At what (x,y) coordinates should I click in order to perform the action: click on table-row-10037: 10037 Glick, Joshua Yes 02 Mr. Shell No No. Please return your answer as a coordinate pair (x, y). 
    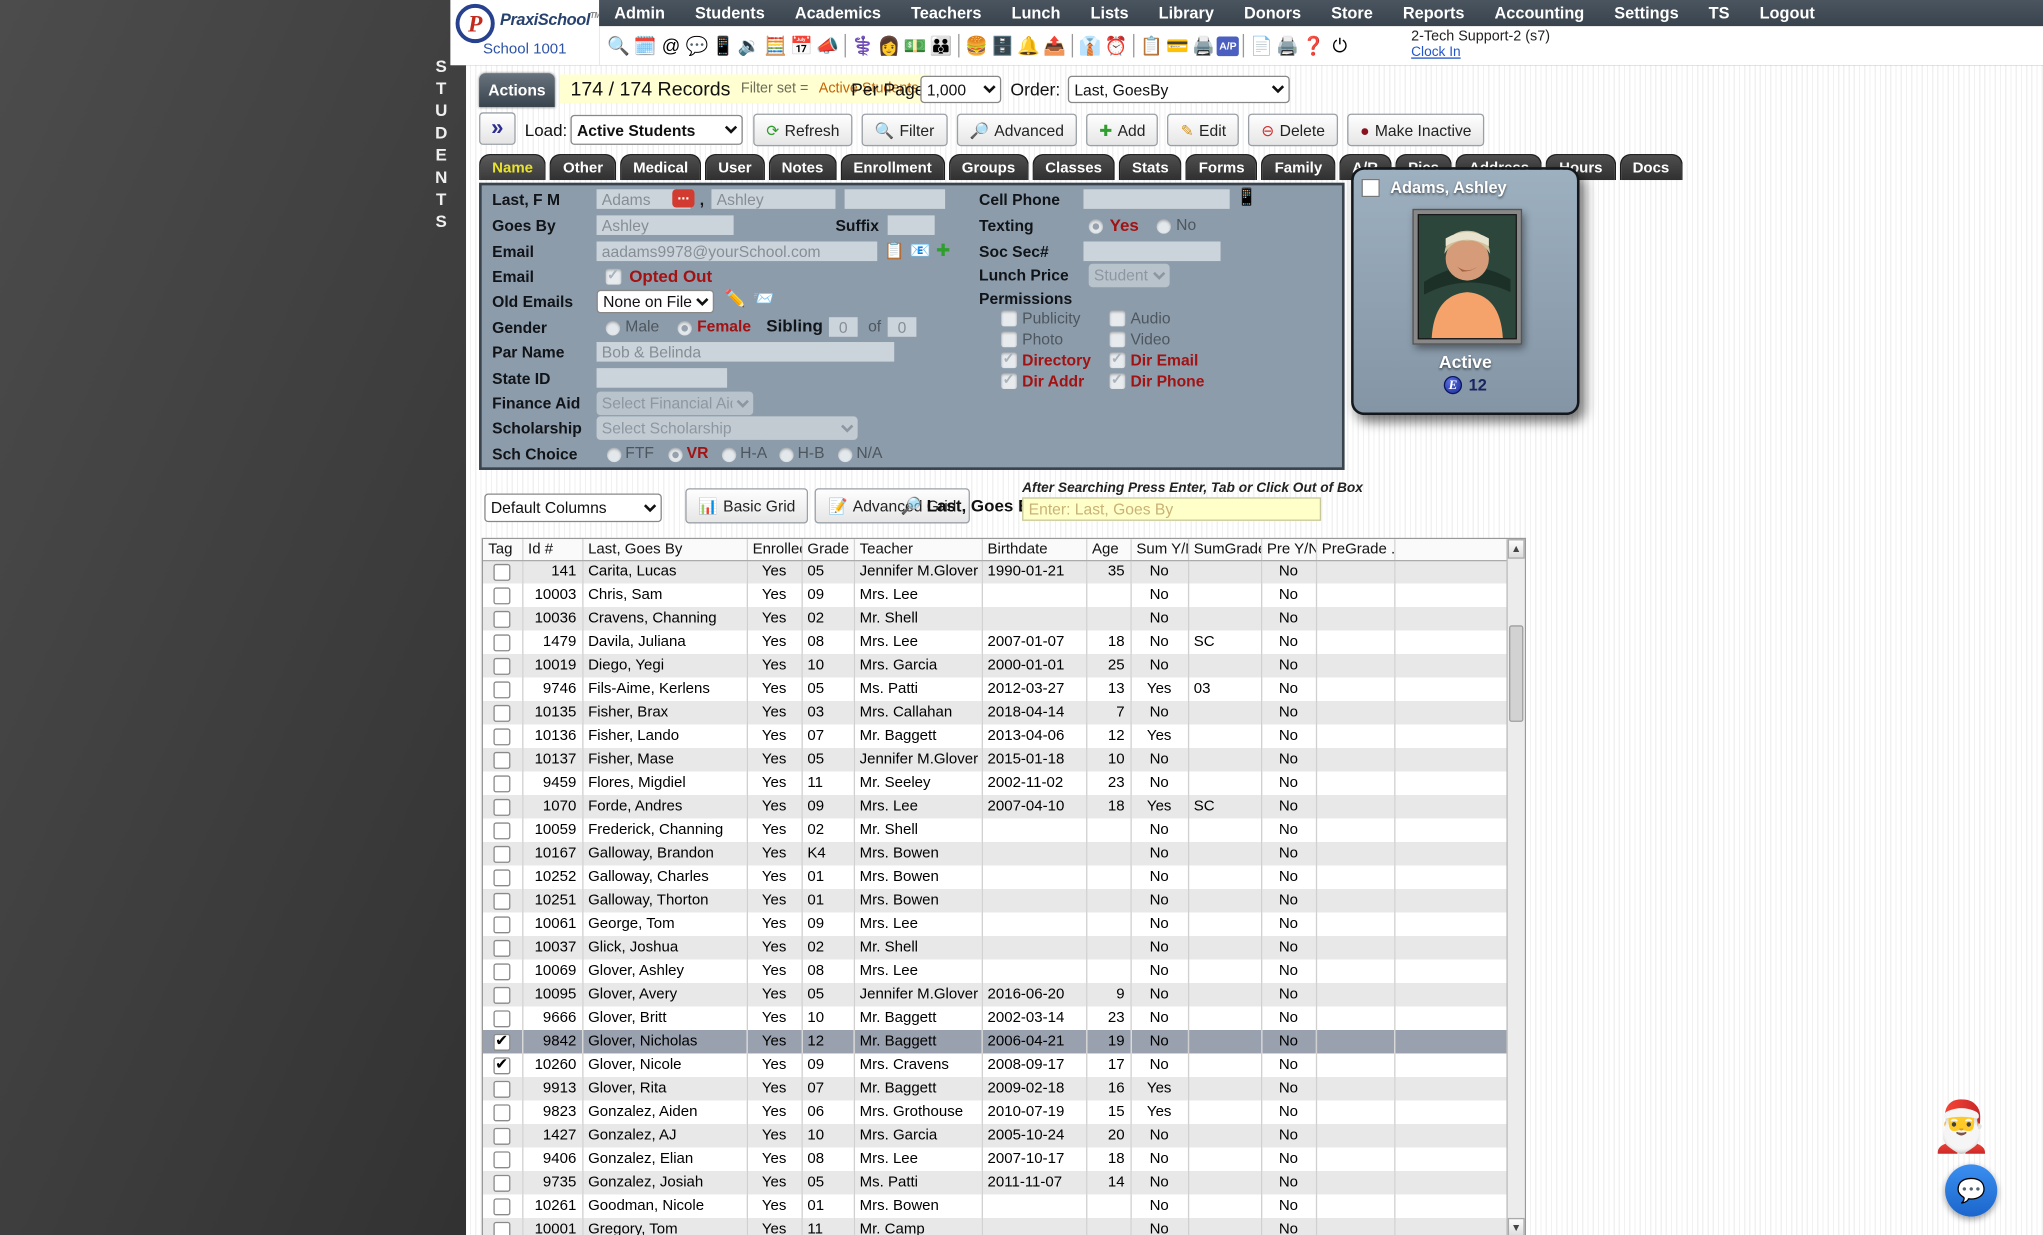
    Looking at the image, I should click on (996, 947).